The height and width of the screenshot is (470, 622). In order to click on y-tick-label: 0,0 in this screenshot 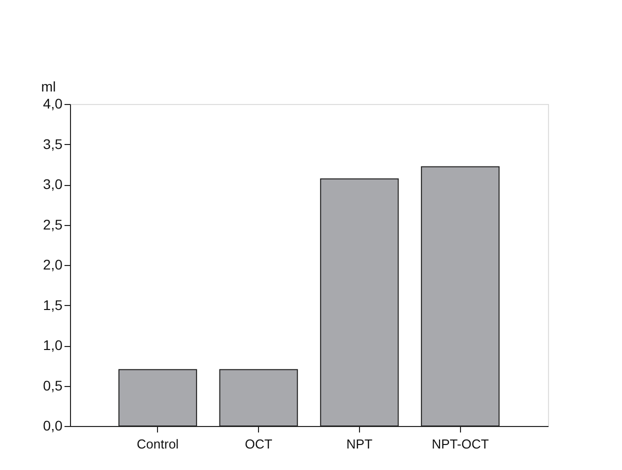, I will do `click(53, 426)`.